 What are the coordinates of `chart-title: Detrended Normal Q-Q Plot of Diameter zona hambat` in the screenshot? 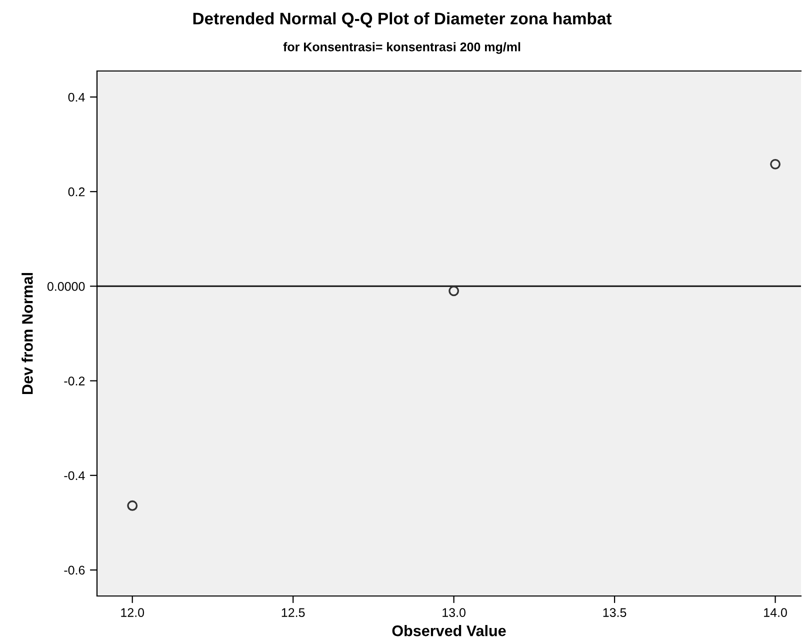 It's located at (402, 20).